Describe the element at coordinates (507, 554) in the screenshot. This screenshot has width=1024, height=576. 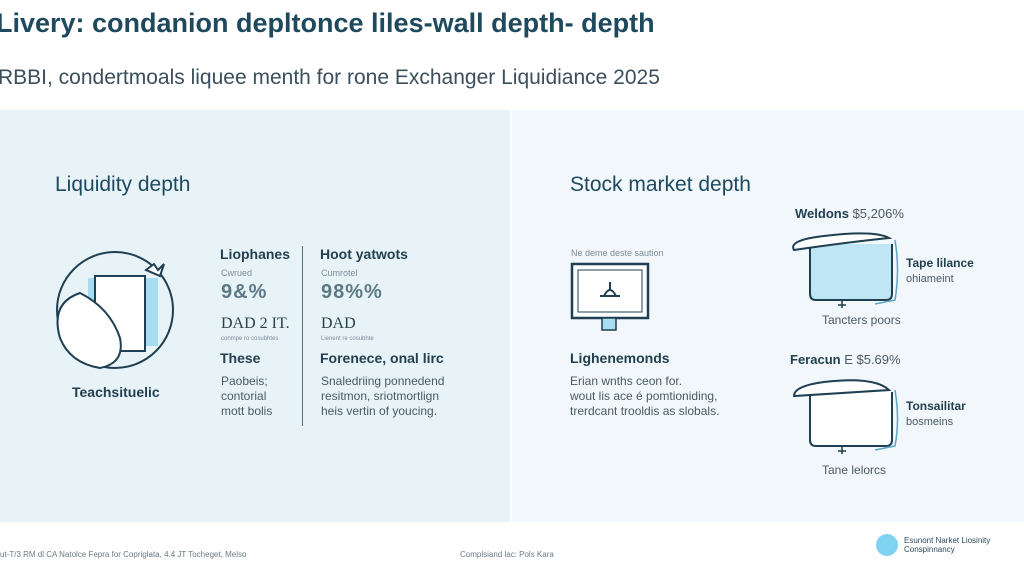
I see `footer-compiled: Complsiand lac: Pols Kara` at that location.